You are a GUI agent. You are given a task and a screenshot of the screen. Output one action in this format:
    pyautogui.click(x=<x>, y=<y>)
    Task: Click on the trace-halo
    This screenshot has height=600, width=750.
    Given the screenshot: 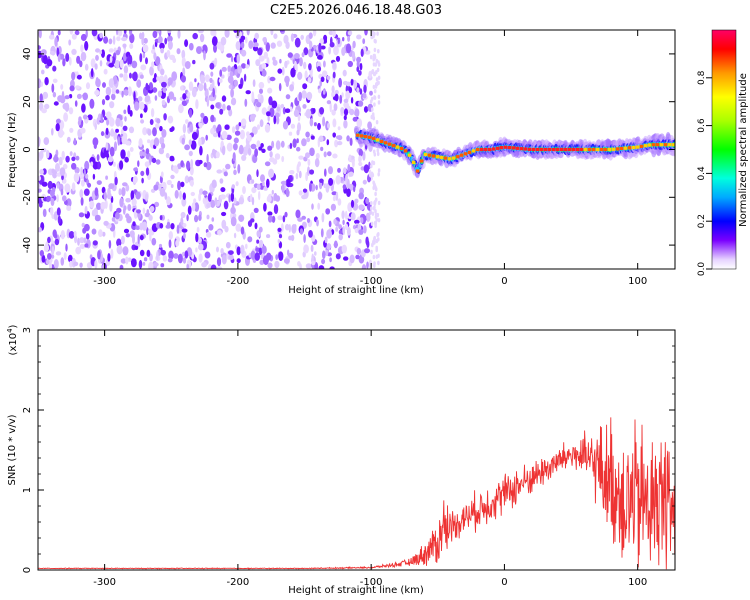 What is the action you would take?
    pyautogui.click(x=672, y=153)
    